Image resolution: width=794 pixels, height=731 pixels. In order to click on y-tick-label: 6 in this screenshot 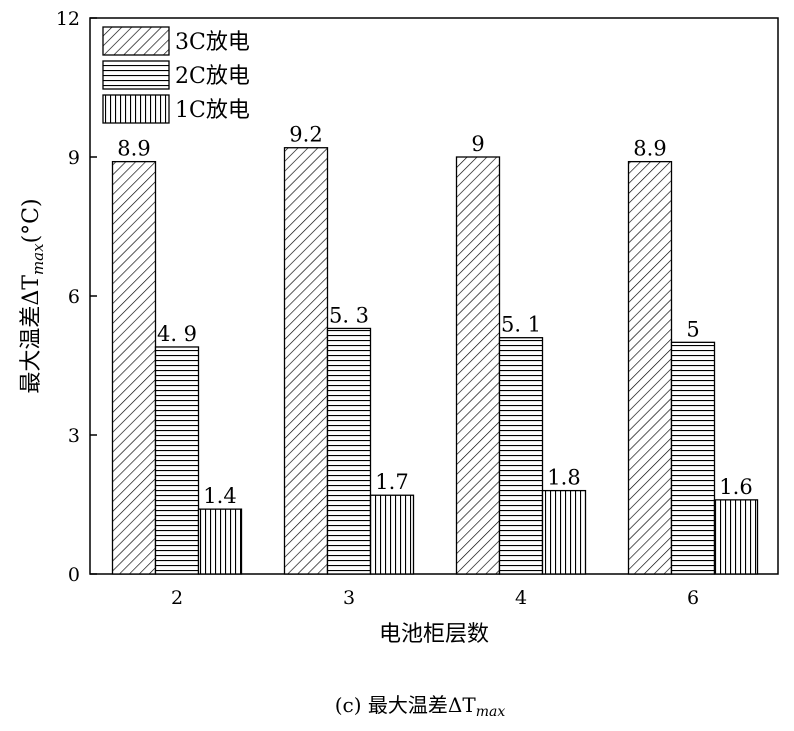, I will do `click(74, 297)`.